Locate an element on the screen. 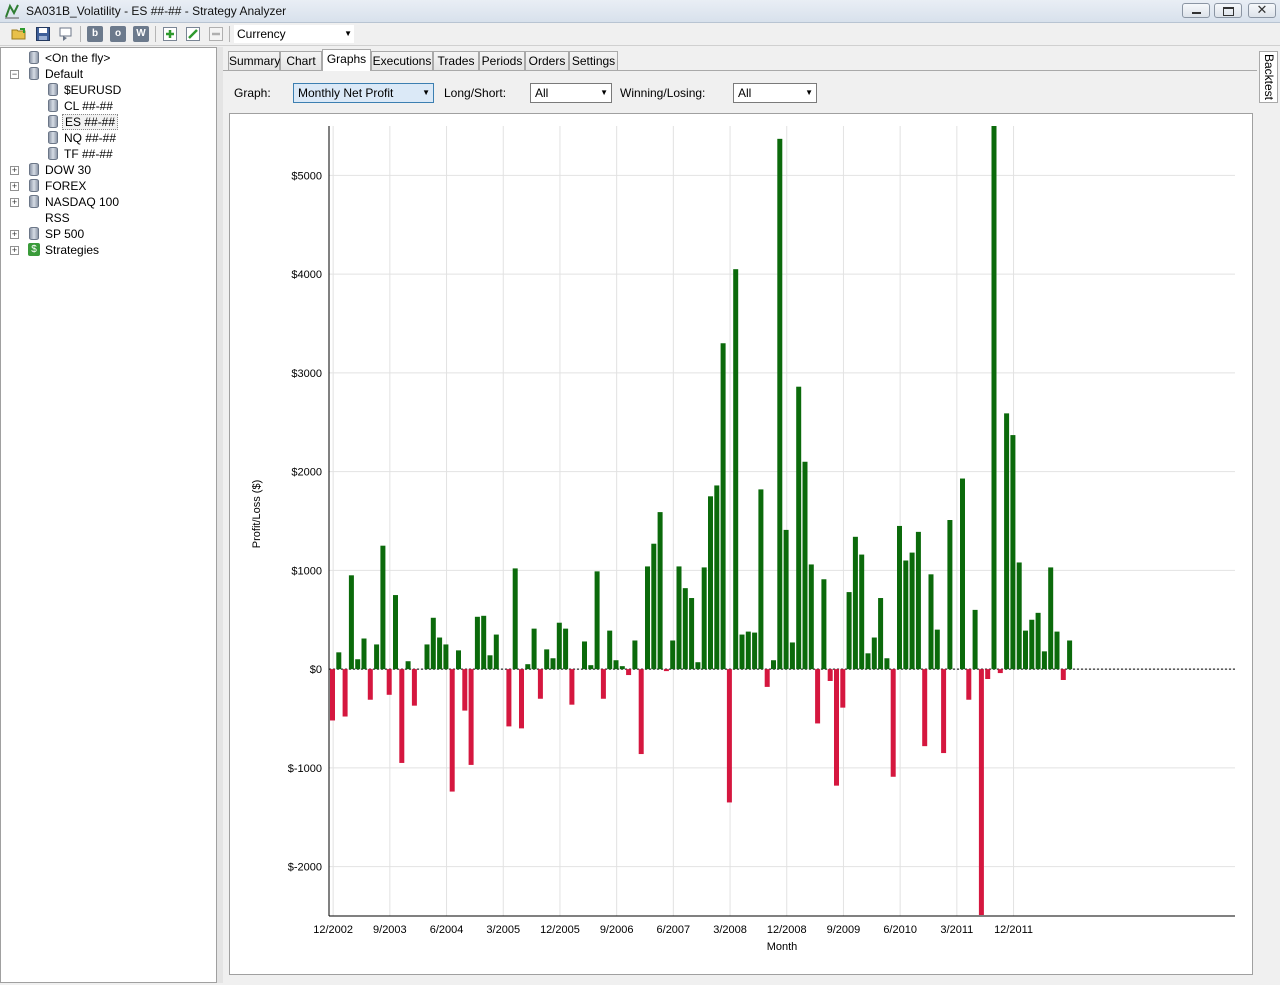 Image resolution: width=1280 pixels, height=985 pixels. tree-item-label: ES ##-## is located at coordinates (90, 122).